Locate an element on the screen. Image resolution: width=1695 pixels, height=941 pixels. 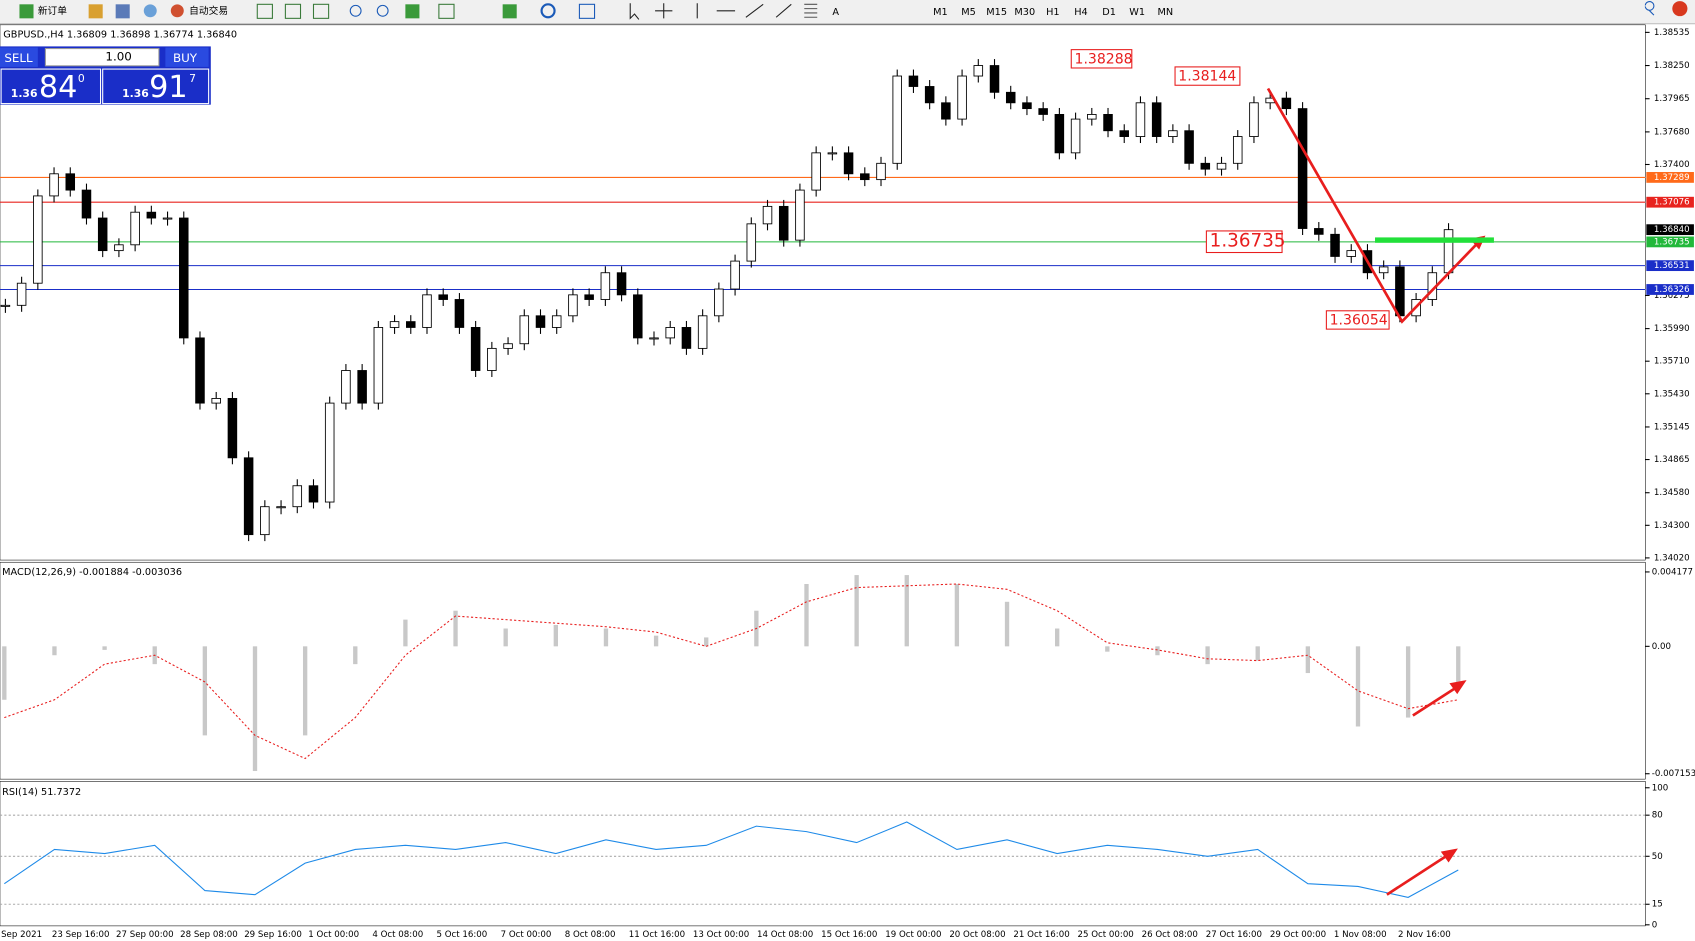
new-order-icon is located at coordinates (26, 11).